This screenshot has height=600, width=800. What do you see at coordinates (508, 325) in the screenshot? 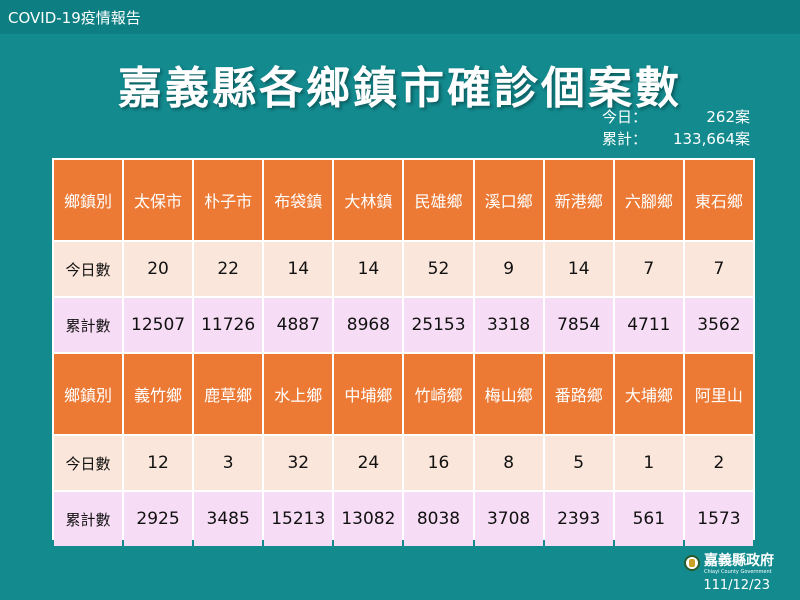
I see `cumulative-count-cell: 3318` at bounding box center [508, 325].